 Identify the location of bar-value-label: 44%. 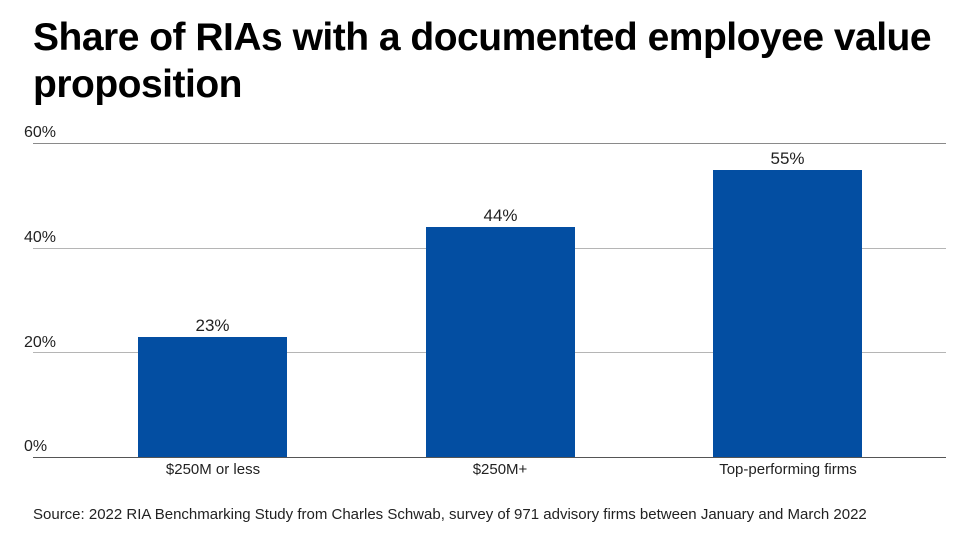
(500, 215).